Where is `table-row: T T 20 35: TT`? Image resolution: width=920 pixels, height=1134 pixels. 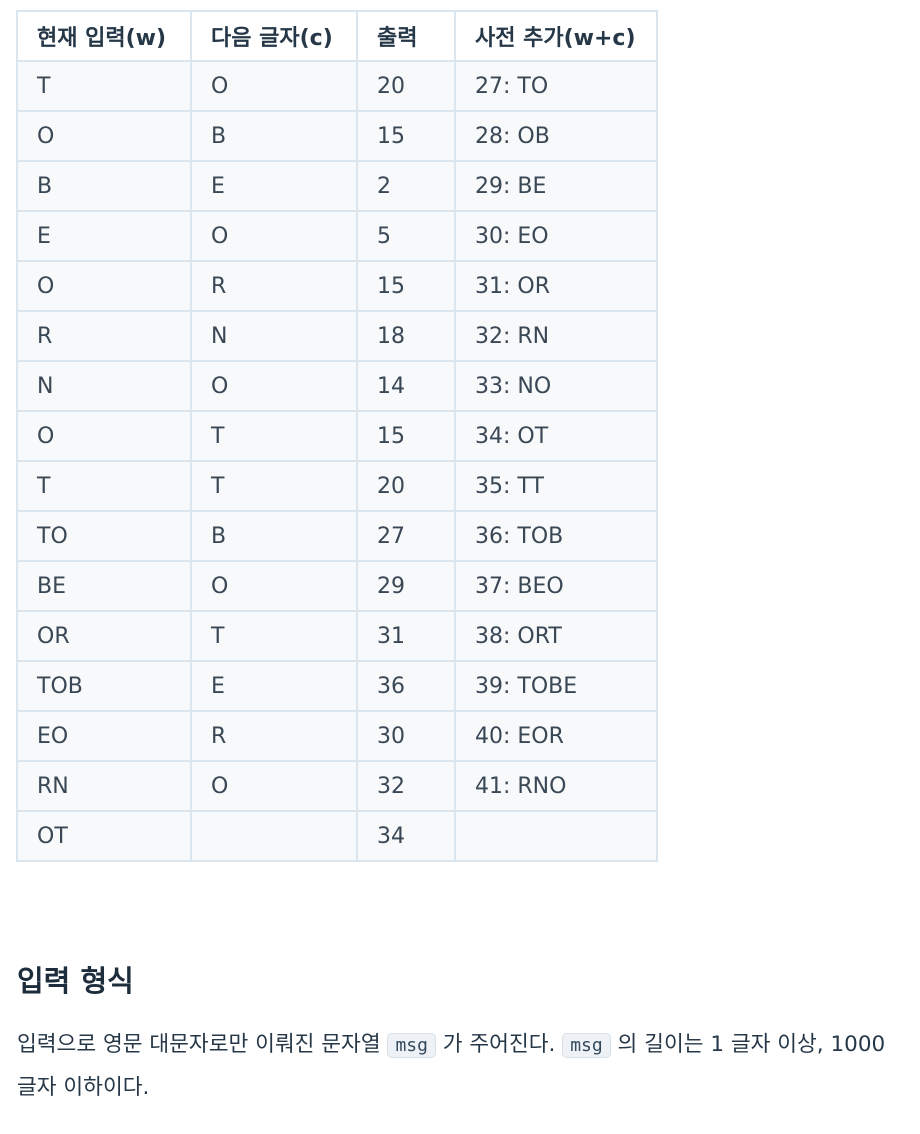
table-row: T T 20 35: TT is located at coordinates (337, 486).